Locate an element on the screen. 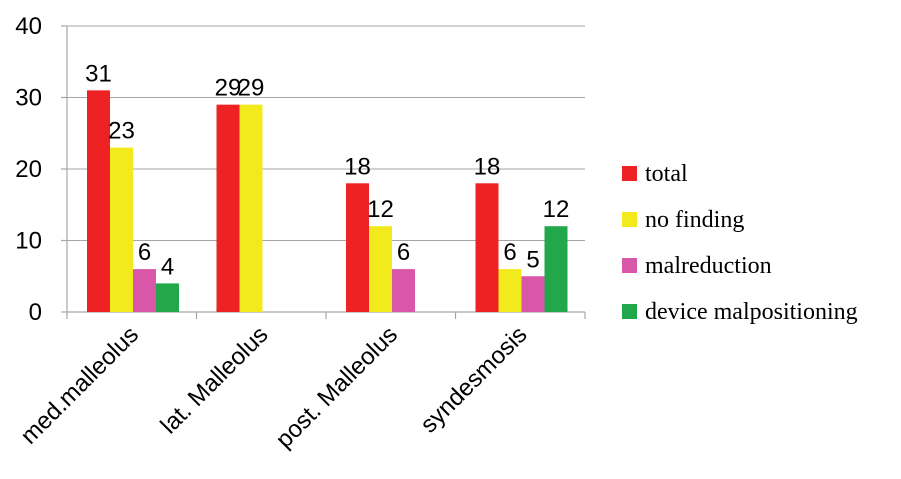 This screenshot has height=479, width=901. legend-label-no-finding: no finding is located at coordinates (694, 220).